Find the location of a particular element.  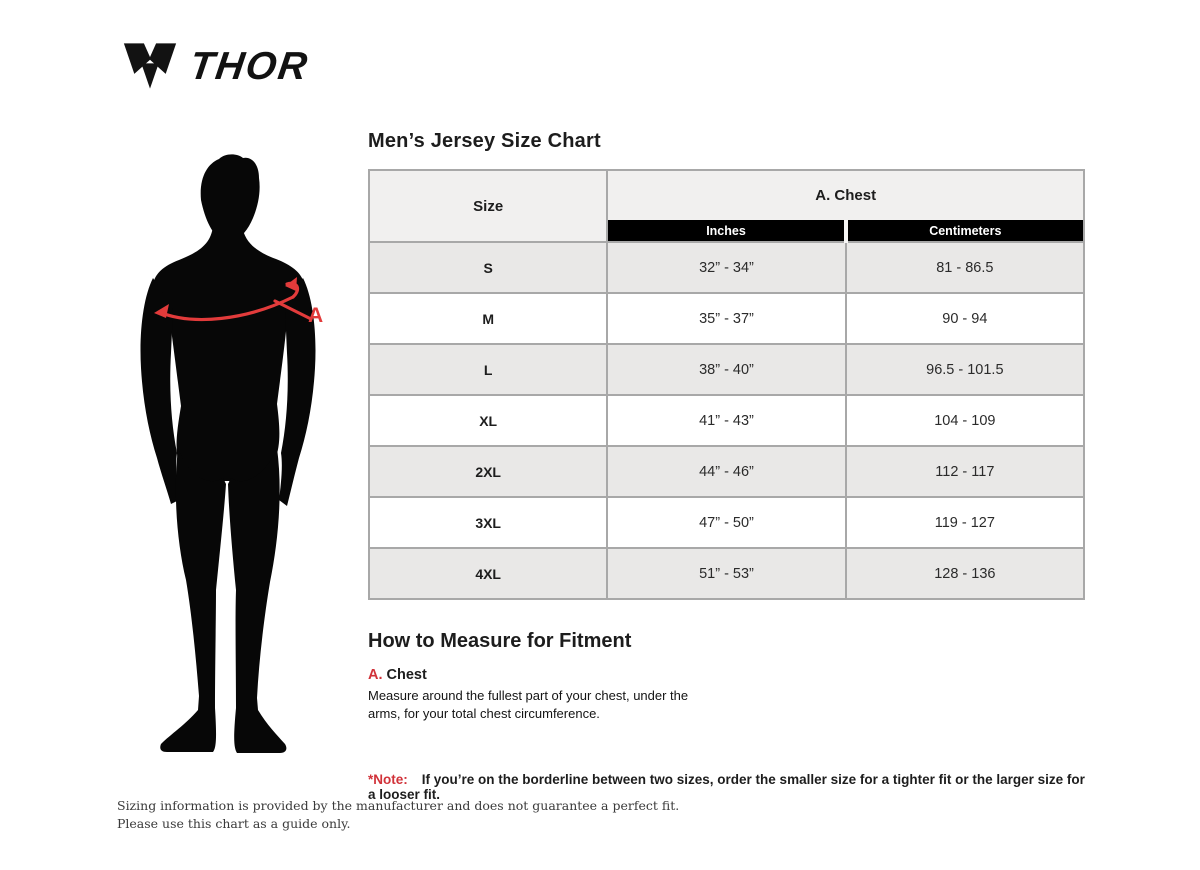

inches-value: 44” - 46” is located at coordinates (726, 471).